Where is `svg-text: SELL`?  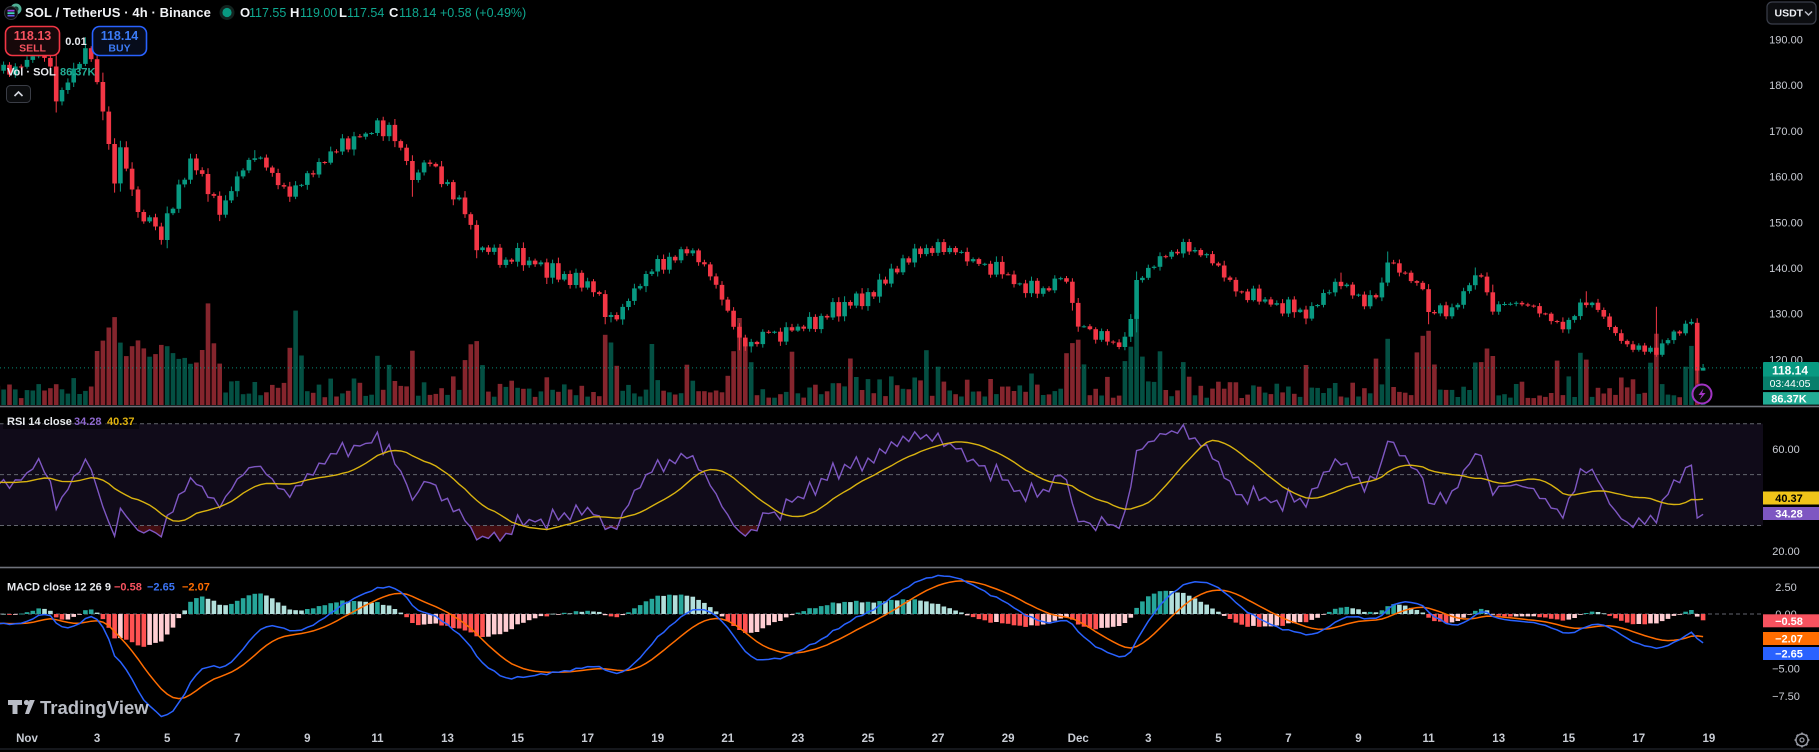 svg-text: SELL is located at coordinates (32, 49).